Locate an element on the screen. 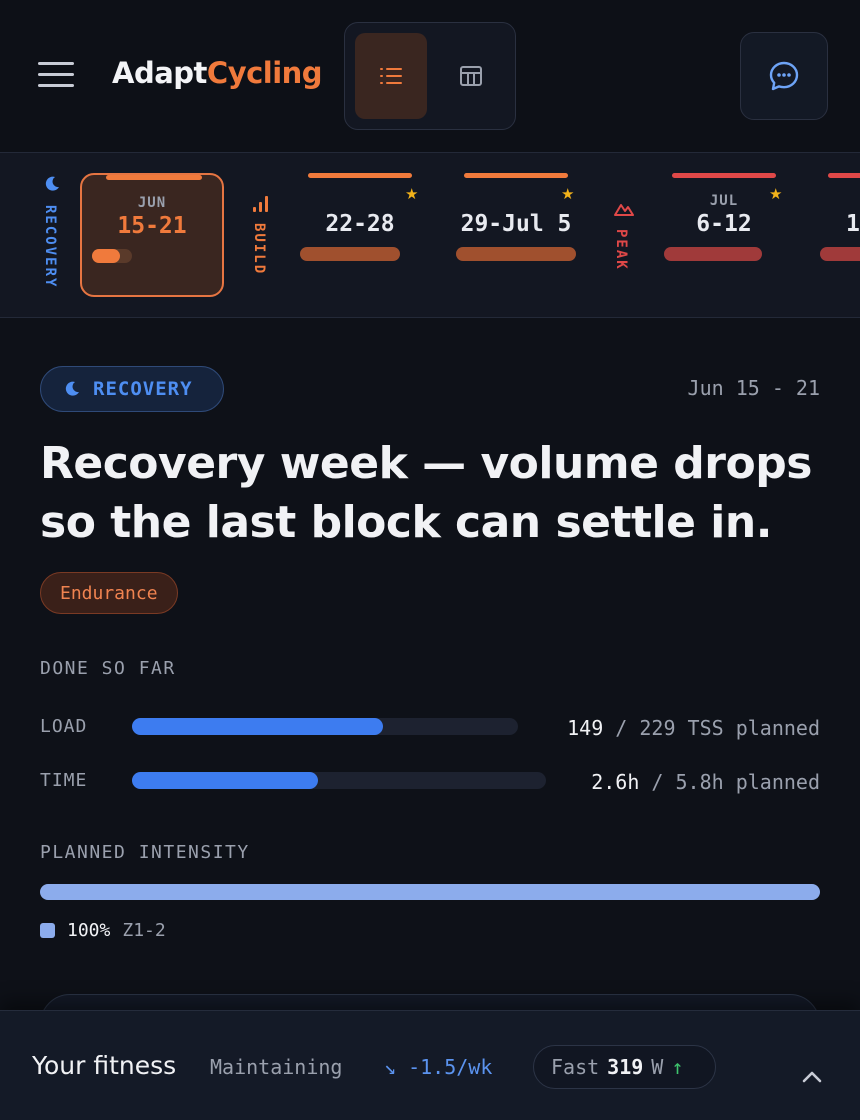 Image resolution: width=860 pixels, height=1120 pixels. list-view-button is located at coordinates (391, 76).